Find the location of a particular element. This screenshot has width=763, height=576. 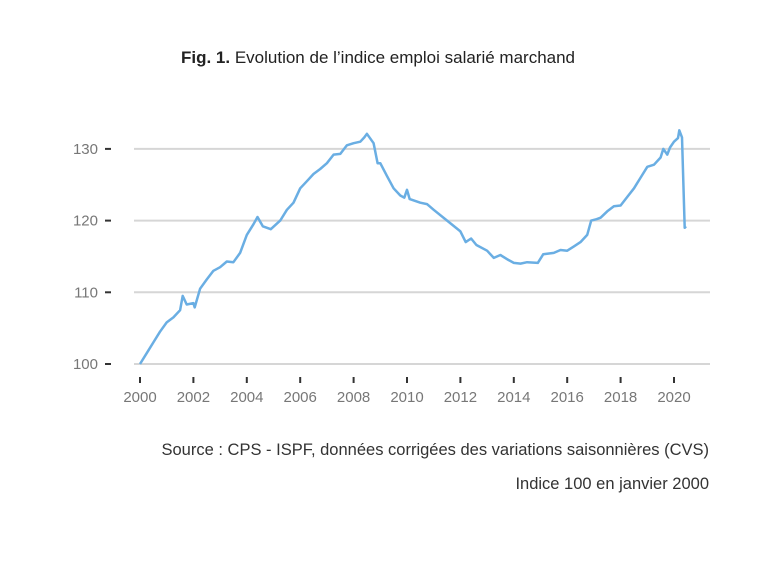

x-tick-label: 2018 is located at coordinates (620, 397).